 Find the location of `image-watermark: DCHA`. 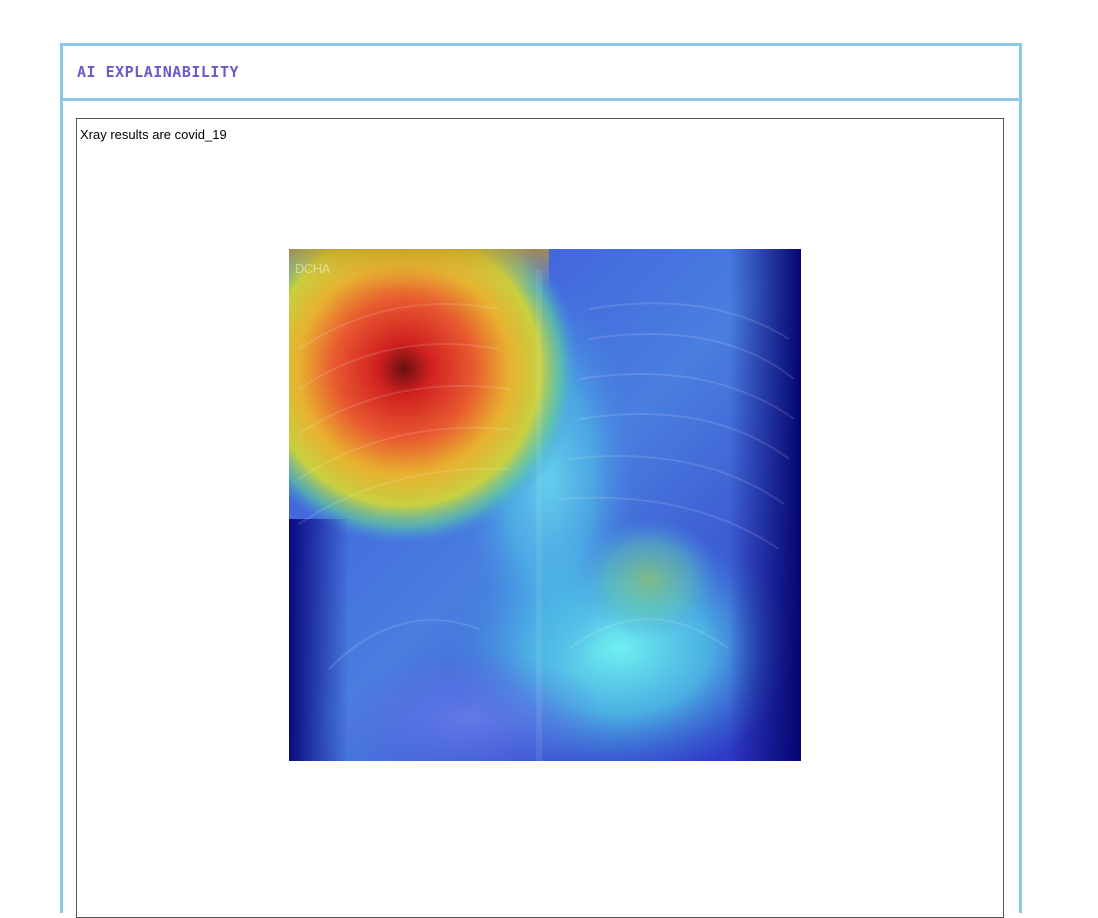

image-watermark: DCHA is located at coordinates (312, 268).